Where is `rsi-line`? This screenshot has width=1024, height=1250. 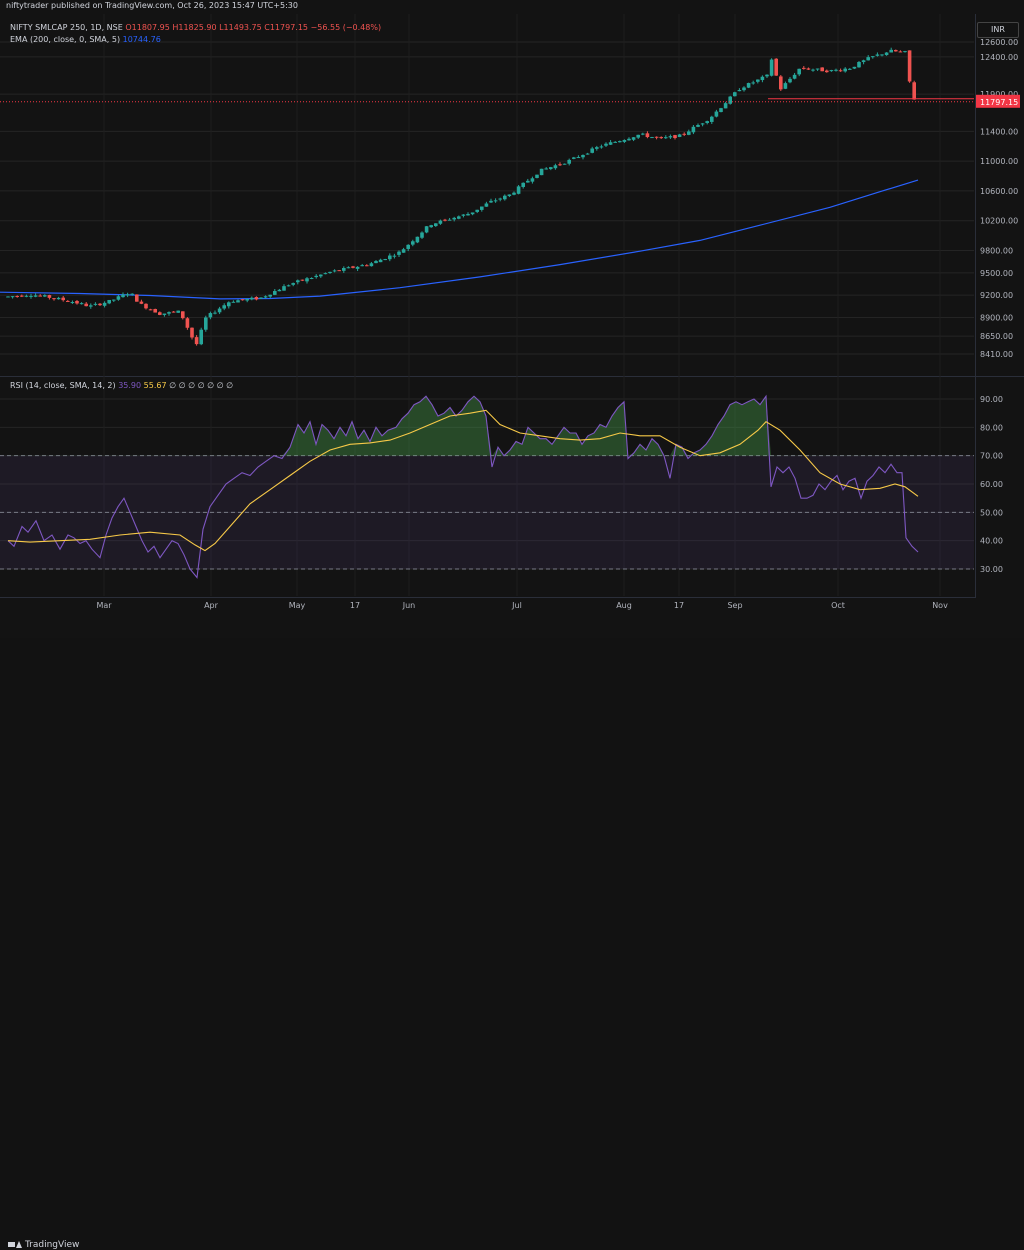 rsi-line is located at coordinates (463, 486).